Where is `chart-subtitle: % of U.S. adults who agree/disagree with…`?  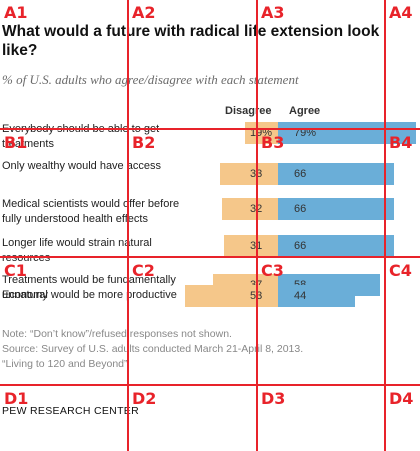
chart-subtitle: % of U.S. adults who agree/disagree with… is located at coordinates (150, 79).